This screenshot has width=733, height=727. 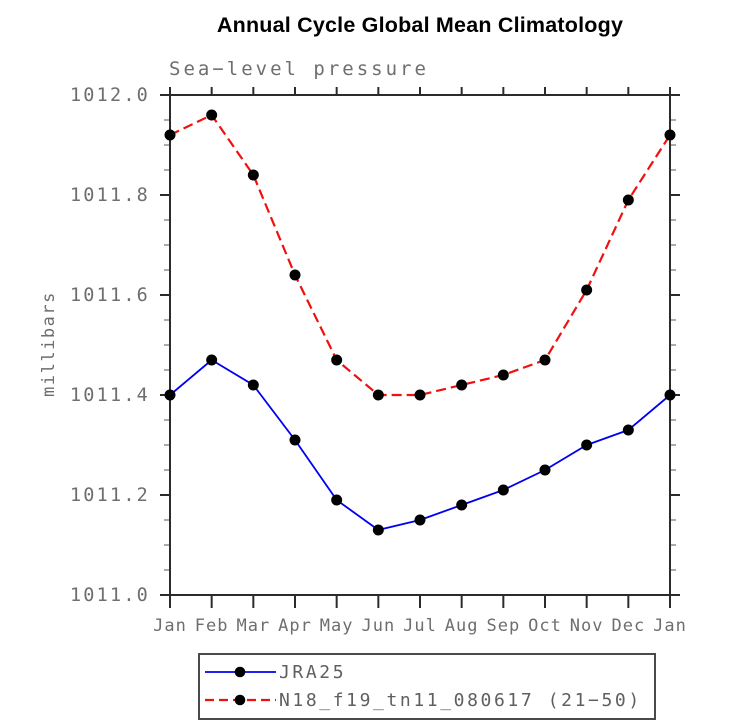 What do you see at coordinates (110, 595) in the screenshot?
I see `y-tick-label: 1011.0` at bounding box center [110, 595].